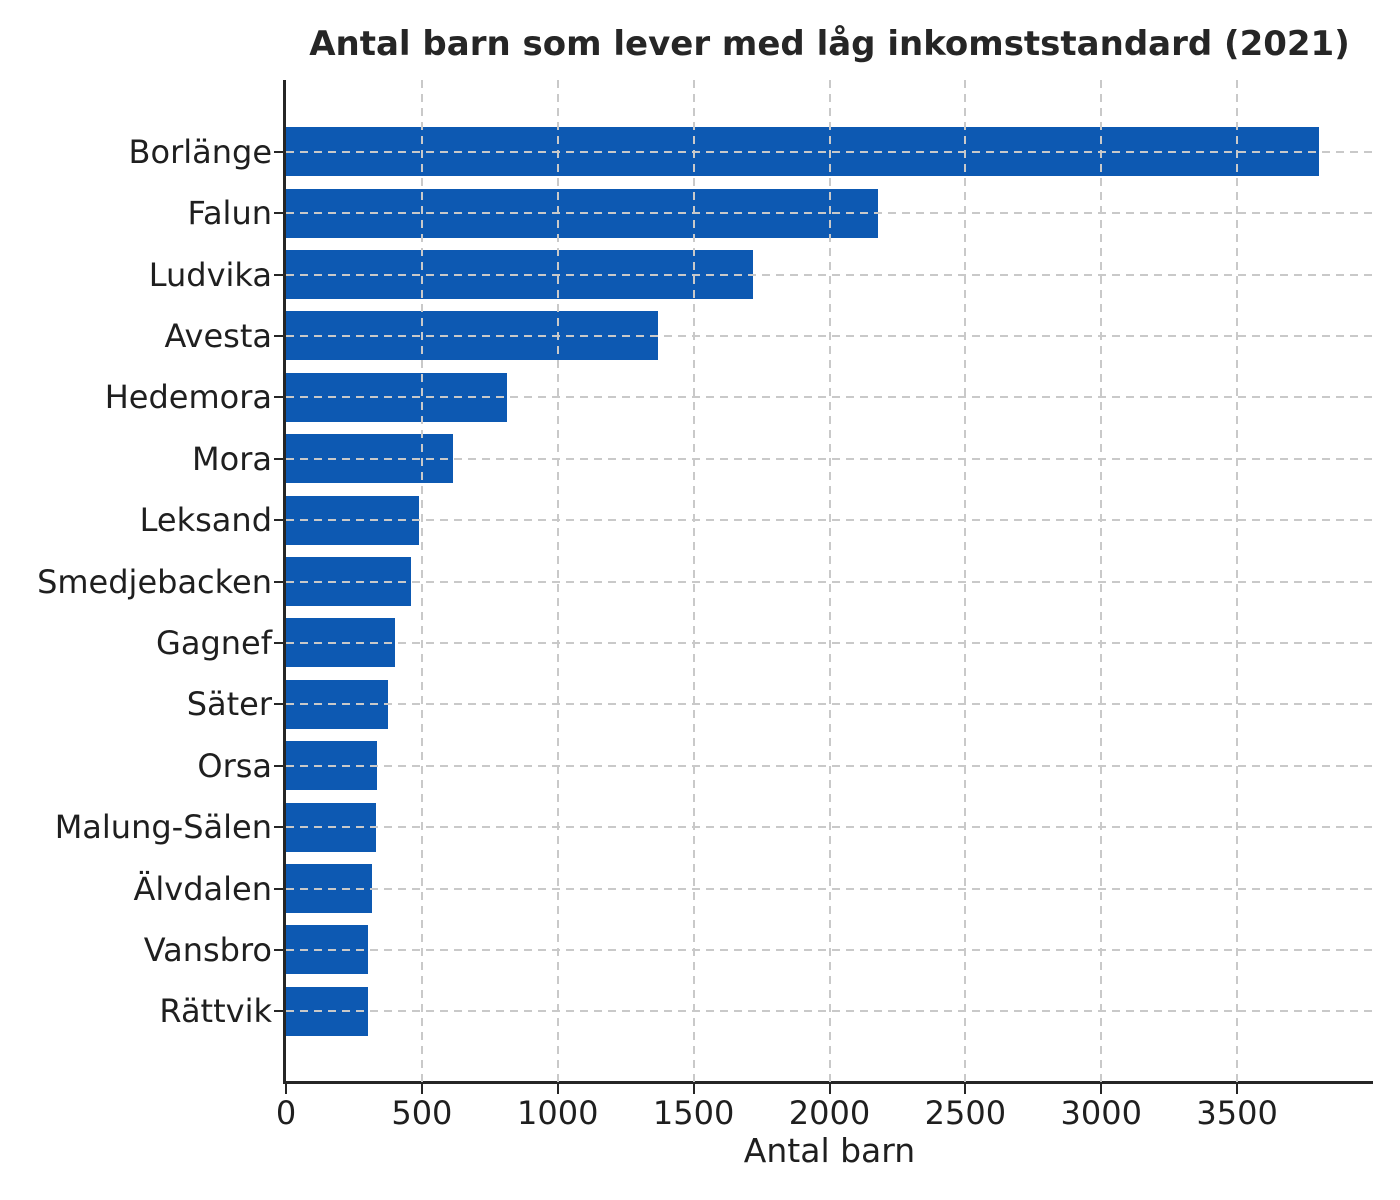  I want to click on x-tick-label-3000: 3000, so click(1101, 1113).